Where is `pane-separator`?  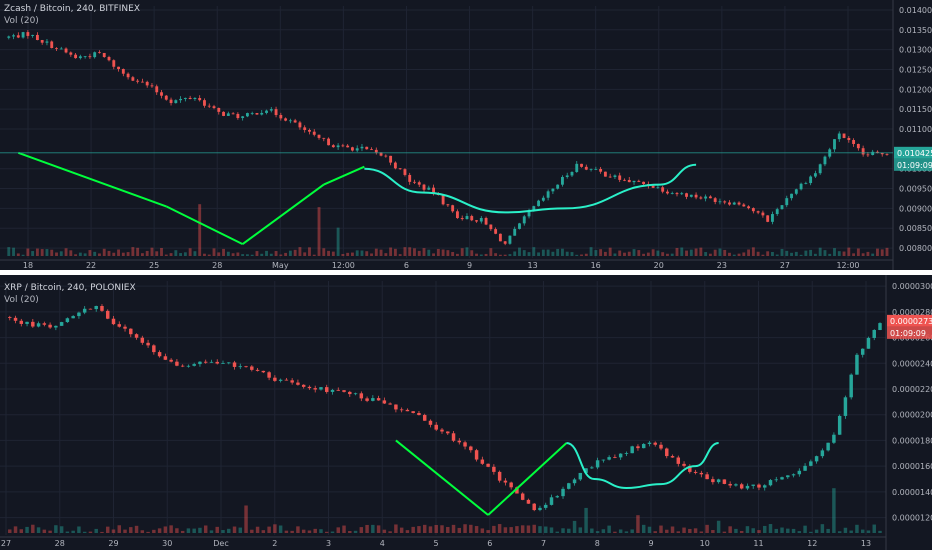
pane-separator is located at coordinates (466, 272).